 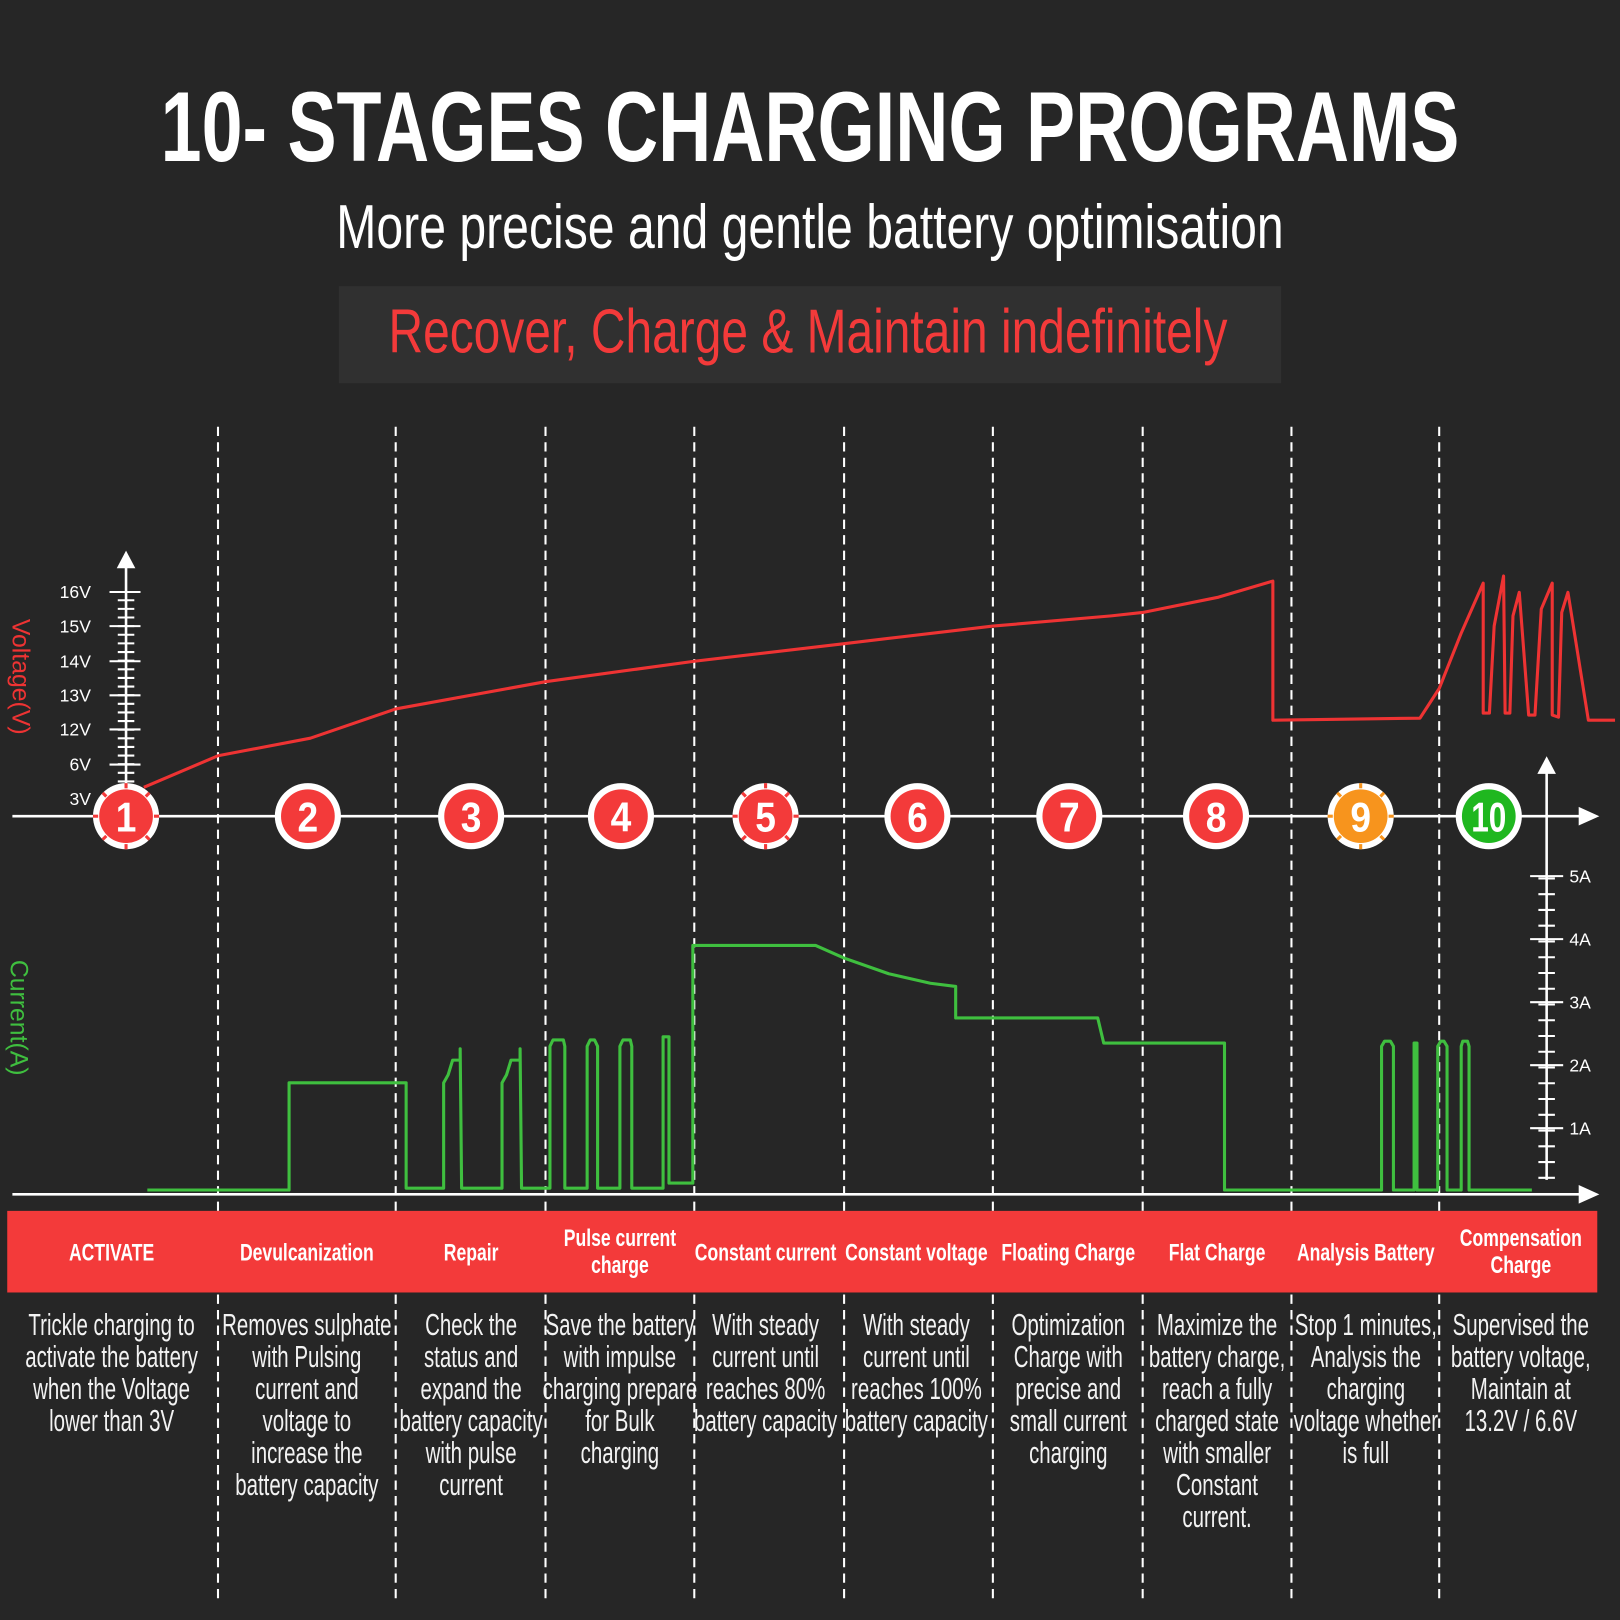 I want to click on stage-name: ACTIVATE, so click(x=111, y=1253).